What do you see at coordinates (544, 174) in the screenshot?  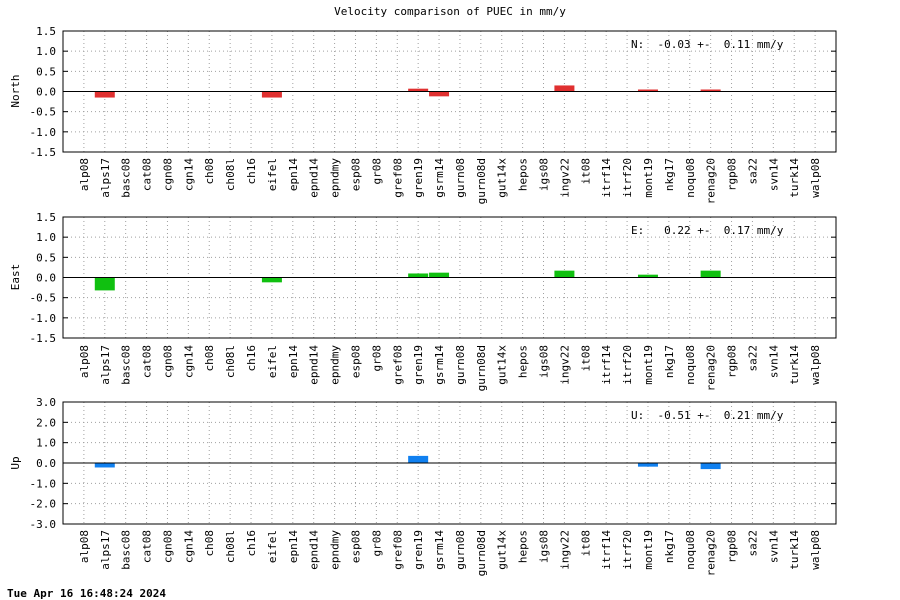 I see `x-tick-label: igs08` at bounding box center [544, 174].